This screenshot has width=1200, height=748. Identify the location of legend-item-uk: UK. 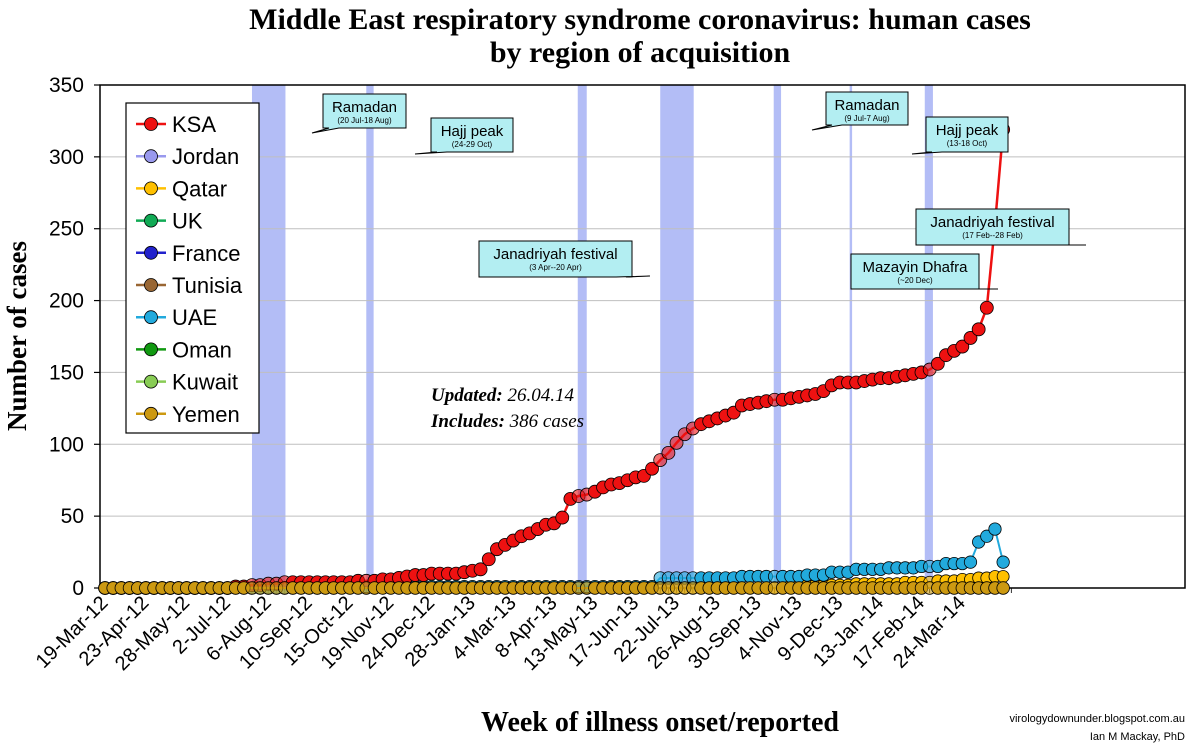
(169, 221).